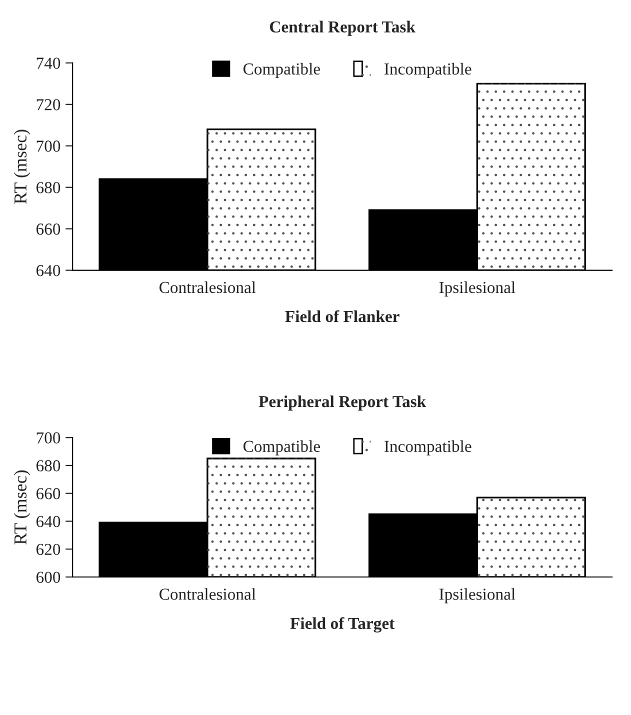 Image resolution: width=631 pixels, height=715 pixels. Describe the element at coordinates (48, 550) in the screenshot. I see `y-tick-label: 620` at that location.